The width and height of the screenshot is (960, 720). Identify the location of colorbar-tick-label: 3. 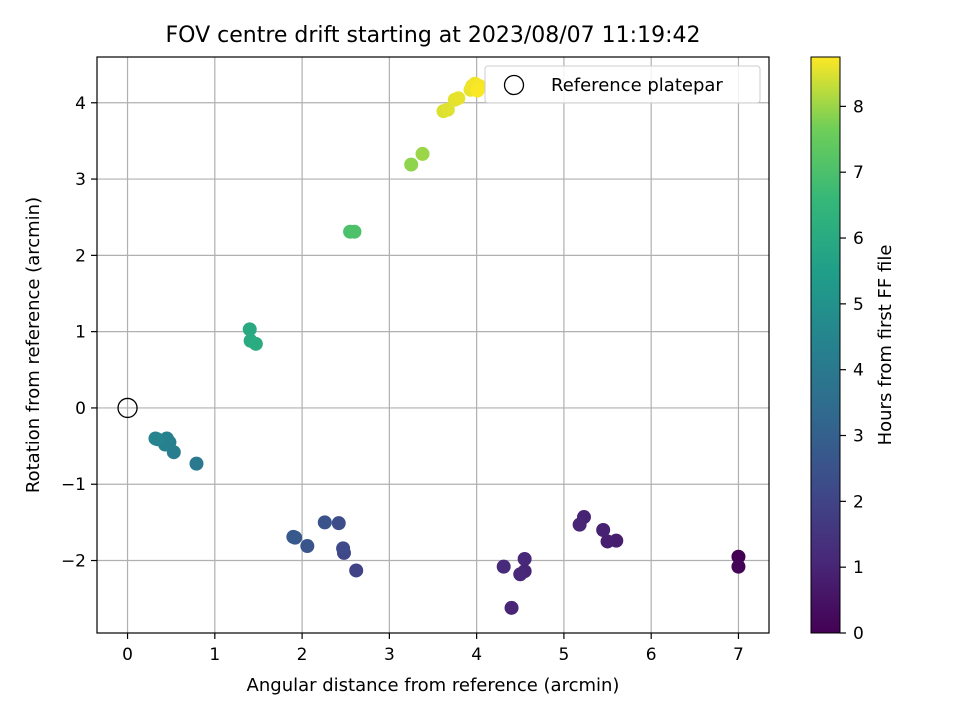
(858, 437).